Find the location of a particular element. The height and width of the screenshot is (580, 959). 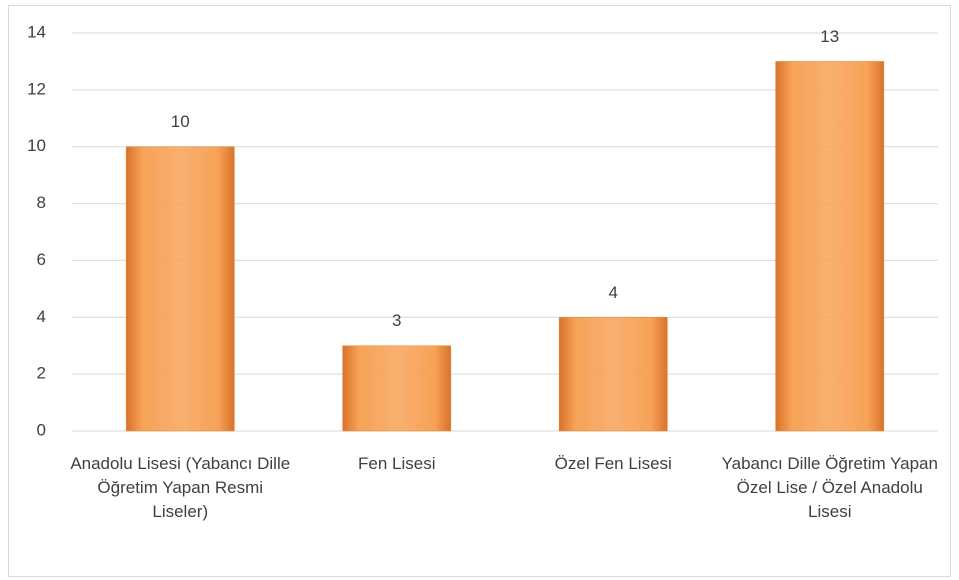

y-tick-label: 10 is located at coordinates (36, 145).